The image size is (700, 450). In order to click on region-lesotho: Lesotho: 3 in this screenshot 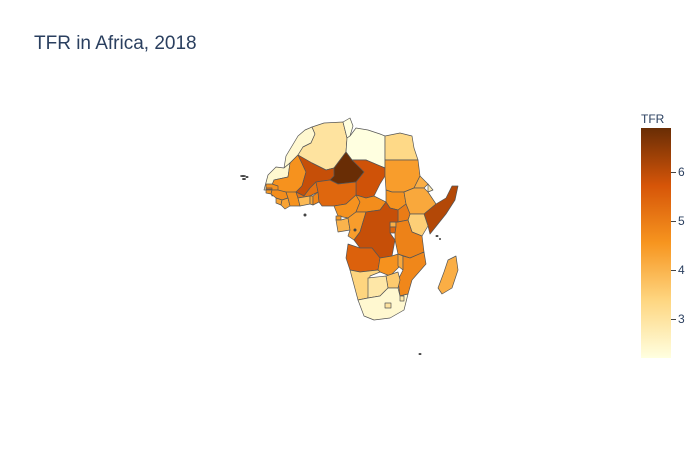, I will do `click(388, 305)`.